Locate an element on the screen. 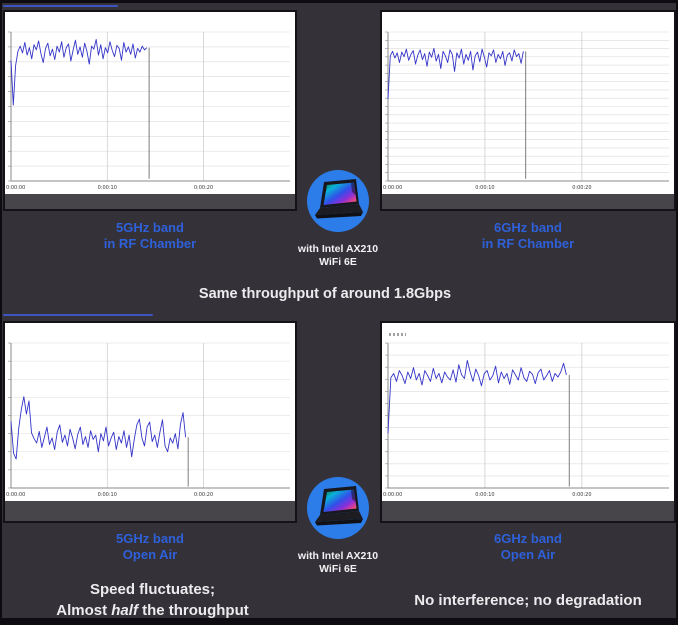 The height and width of the screenshot is (625, 678). accent-line-top is located at coordinates (60, 6).